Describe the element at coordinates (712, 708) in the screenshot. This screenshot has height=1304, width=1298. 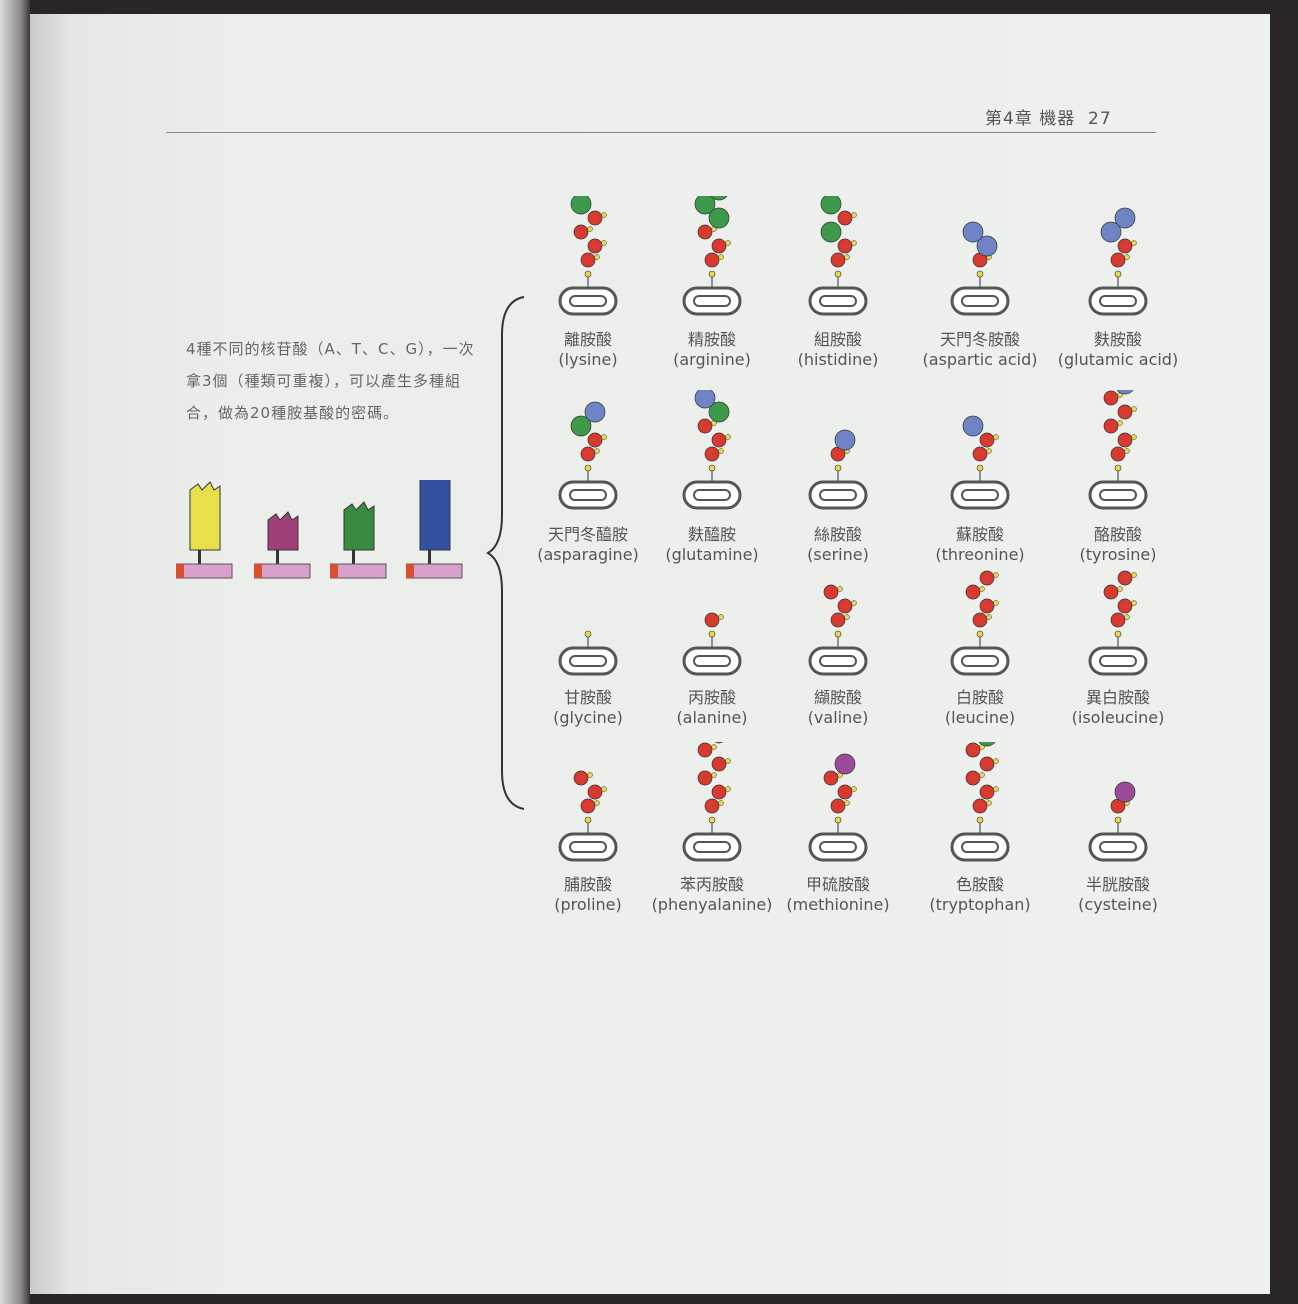
I see `amino-acid-label: 丙胺酸 (alanine)` at that location.